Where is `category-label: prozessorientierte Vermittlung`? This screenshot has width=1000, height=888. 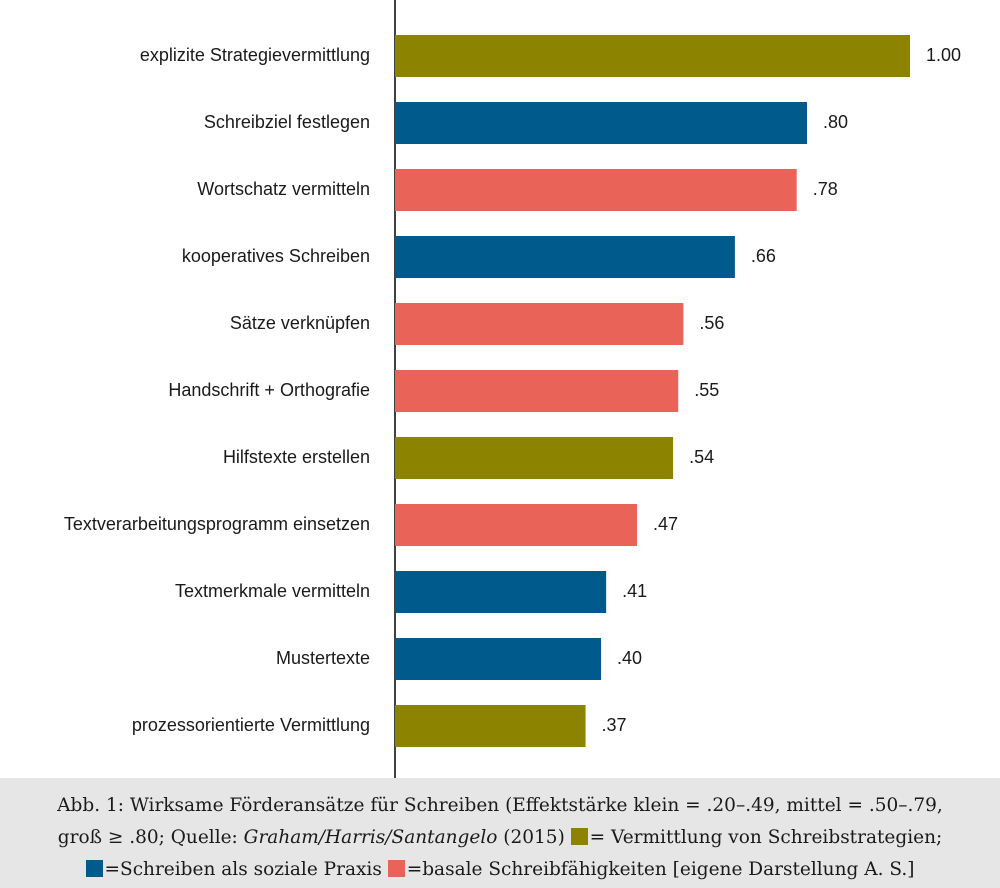 category-label: prozessorientierte Vermittlung is located at coordinates (251, 725).